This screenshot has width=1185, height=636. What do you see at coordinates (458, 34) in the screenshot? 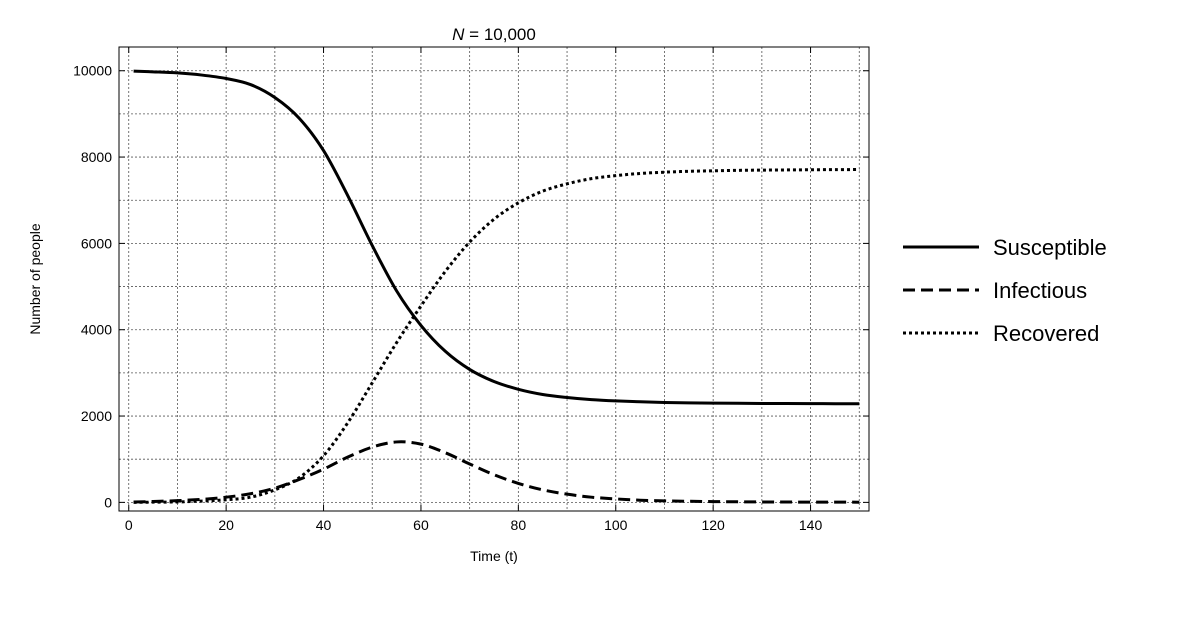
I see `chart-title-variable: N` at bounding box center [458, 34].